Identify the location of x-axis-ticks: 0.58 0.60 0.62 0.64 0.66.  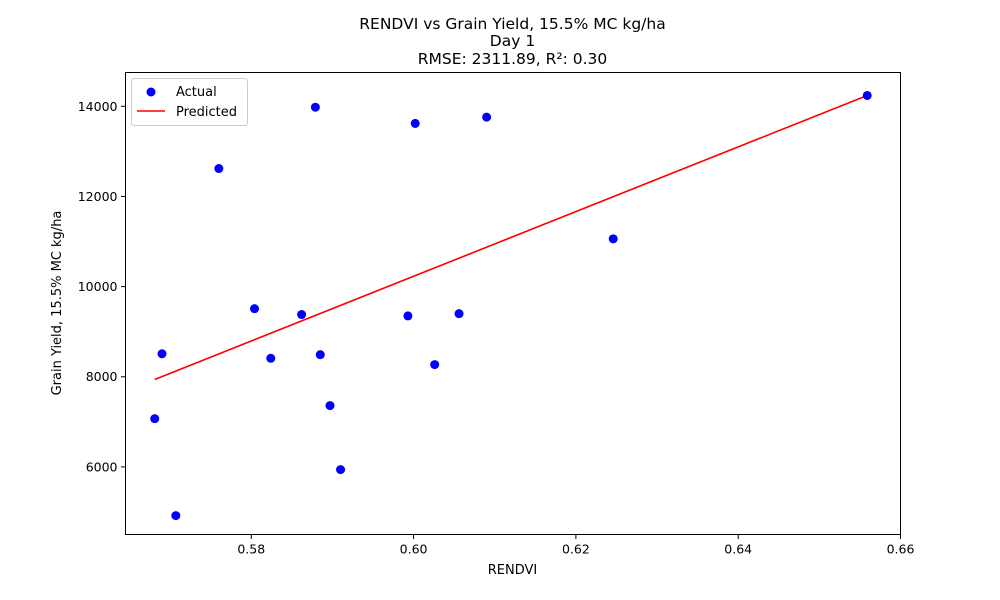
(576, 545).